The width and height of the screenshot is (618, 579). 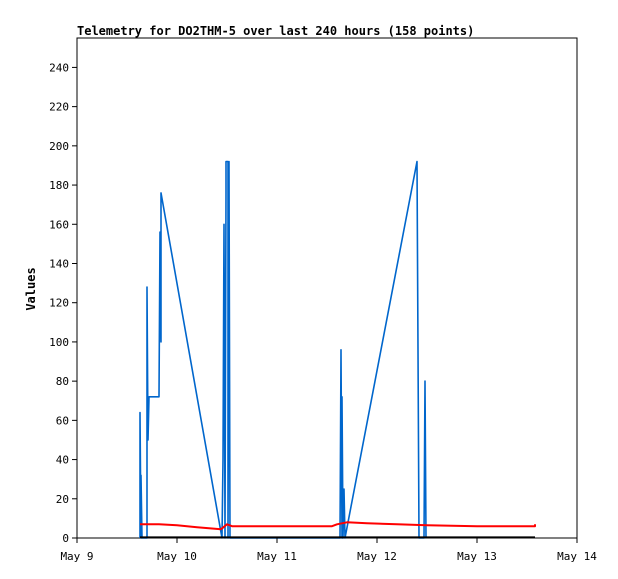 I want to click on y-tick-label: 80, so click(x=62, y=381).